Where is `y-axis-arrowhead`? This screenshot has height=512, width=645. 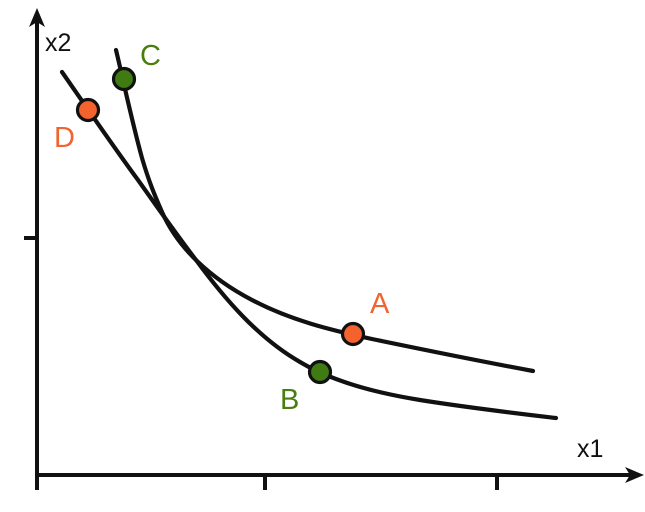 y-axis-arrowhead is located at coordinates (37, 17).